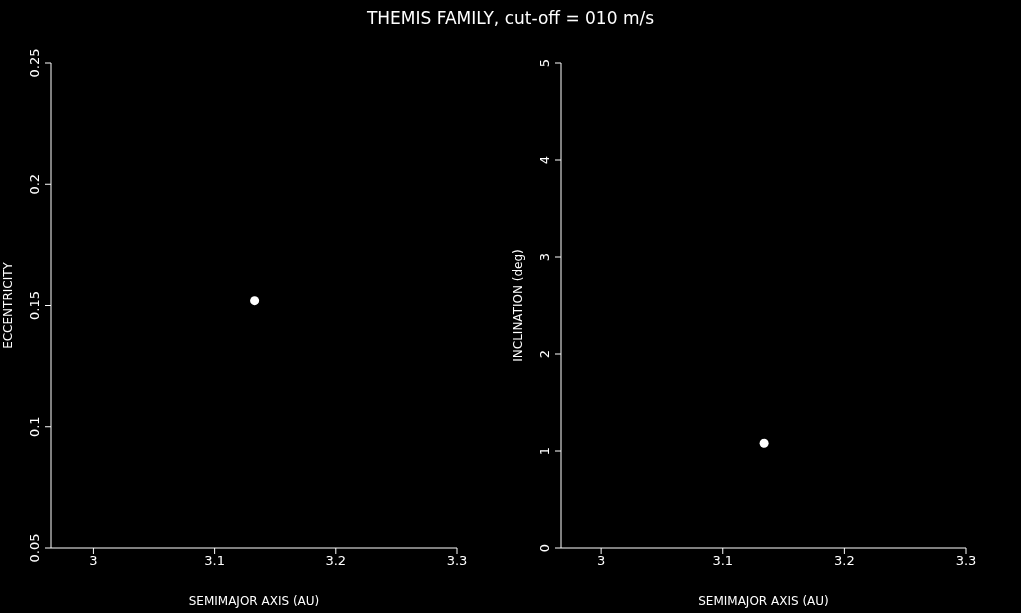 This screenshot has width=1021, height=613. What do you see at coordinates (34, 427) in the screenshot?
I see `y-tick-label: 0.1` at bounding box center [34, 427].